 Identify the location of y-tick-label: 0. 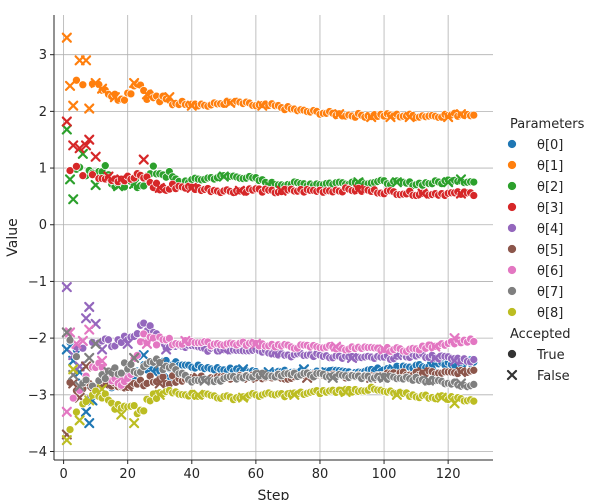
(43, 225).